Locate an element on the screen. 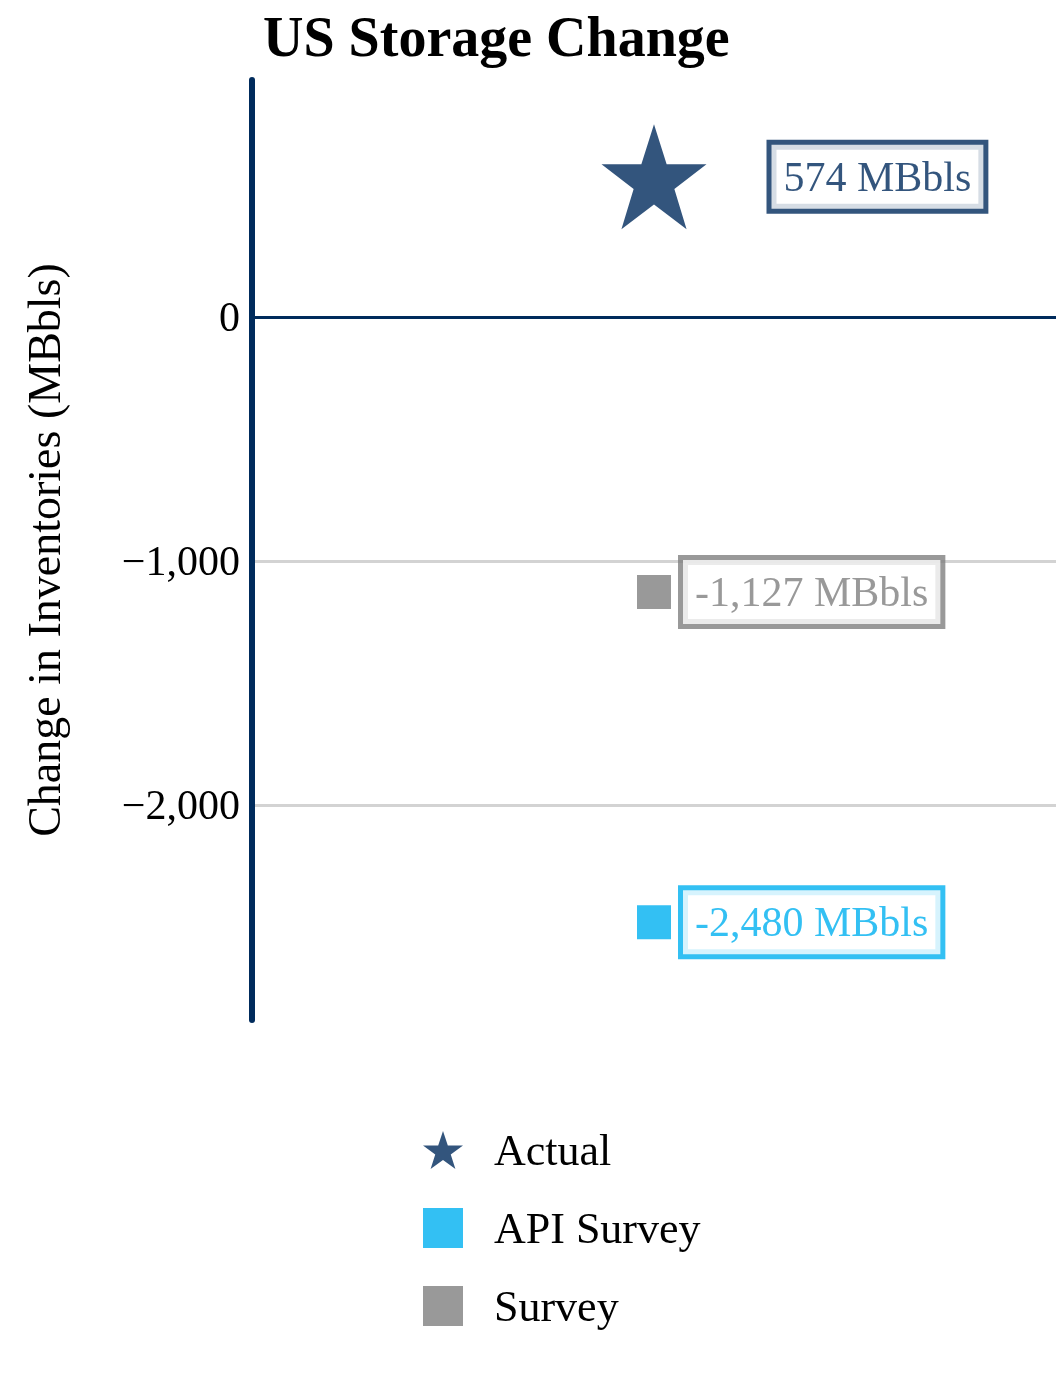 This screenshot has width=1064, height=1380. y-tick-label: −1,000 is located at coordinates (180, 560).